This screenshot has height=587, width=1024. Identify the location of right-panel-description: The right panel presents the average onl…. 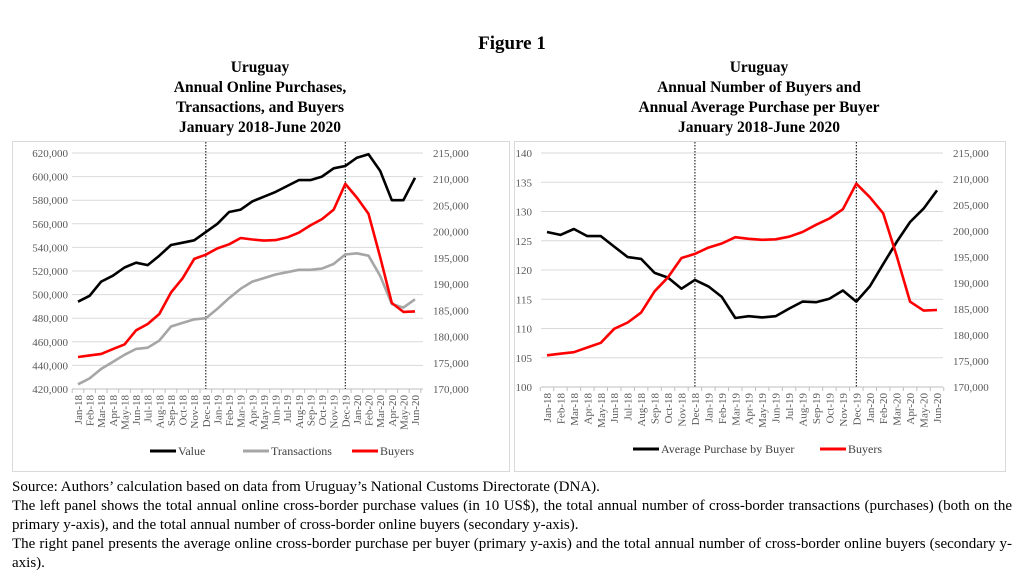
(512, 553).